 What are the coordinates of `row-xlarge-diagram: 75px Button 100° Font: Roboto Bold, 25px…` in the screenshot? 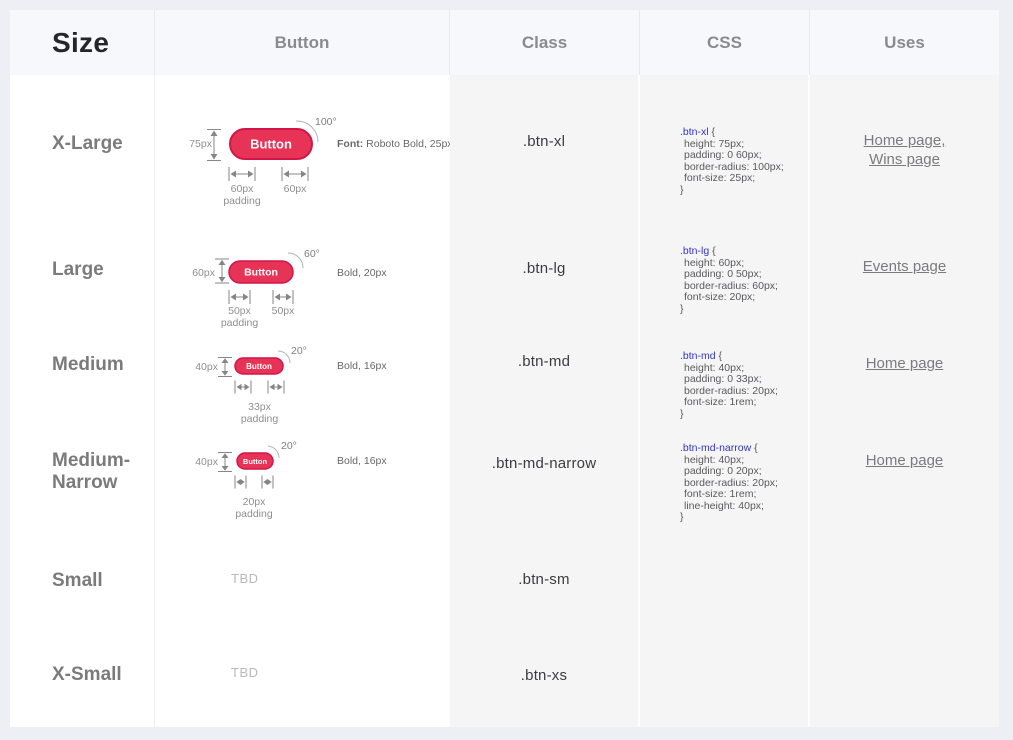 It's located at (302, 152).